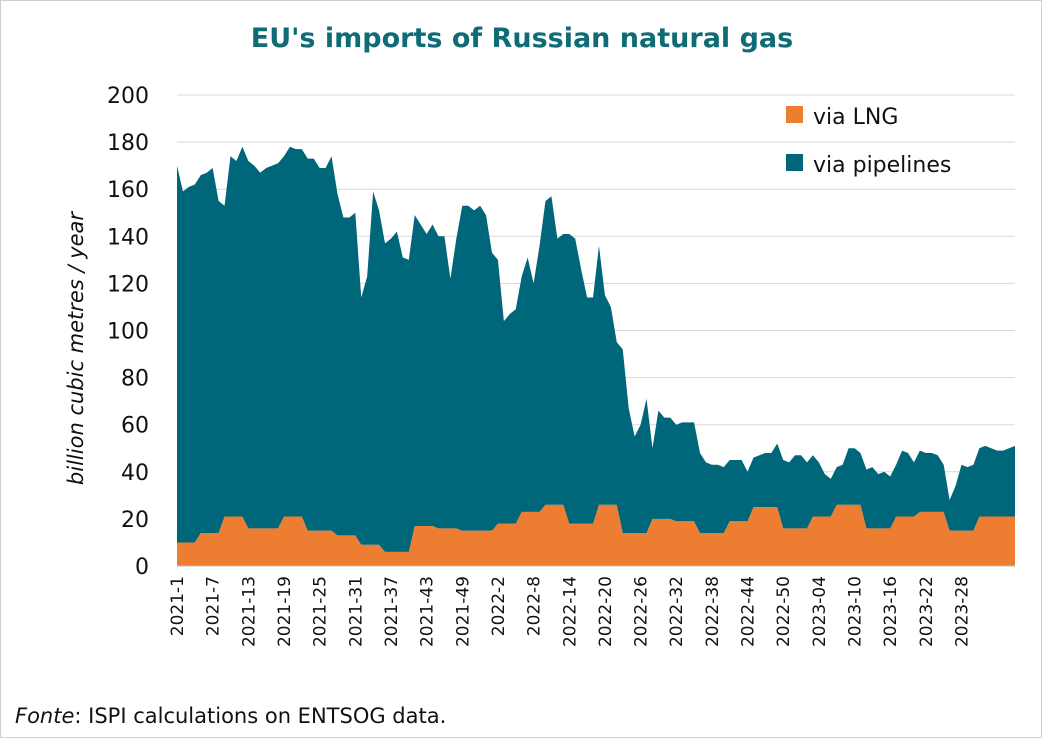 This screenshot has height=738, width=1042. Describe the element at coordinates (891, 611) in the screenshot. I see `x-tick-label: 2023-16` at that location.